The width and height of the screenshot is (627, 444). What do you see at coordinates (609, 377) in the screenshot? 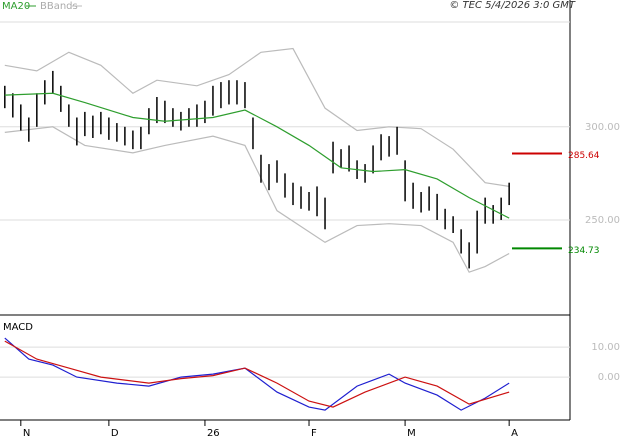
I see `y-tick-label: 0.00` at bounding box center [609, 377].